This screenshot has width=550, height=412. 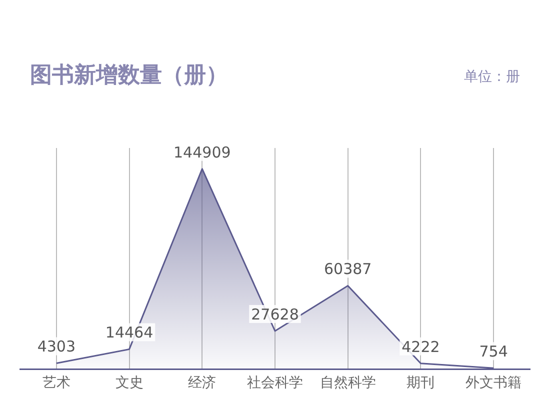 I want to click on x-tick-label: 自然科学, so click(x=348, y=383).